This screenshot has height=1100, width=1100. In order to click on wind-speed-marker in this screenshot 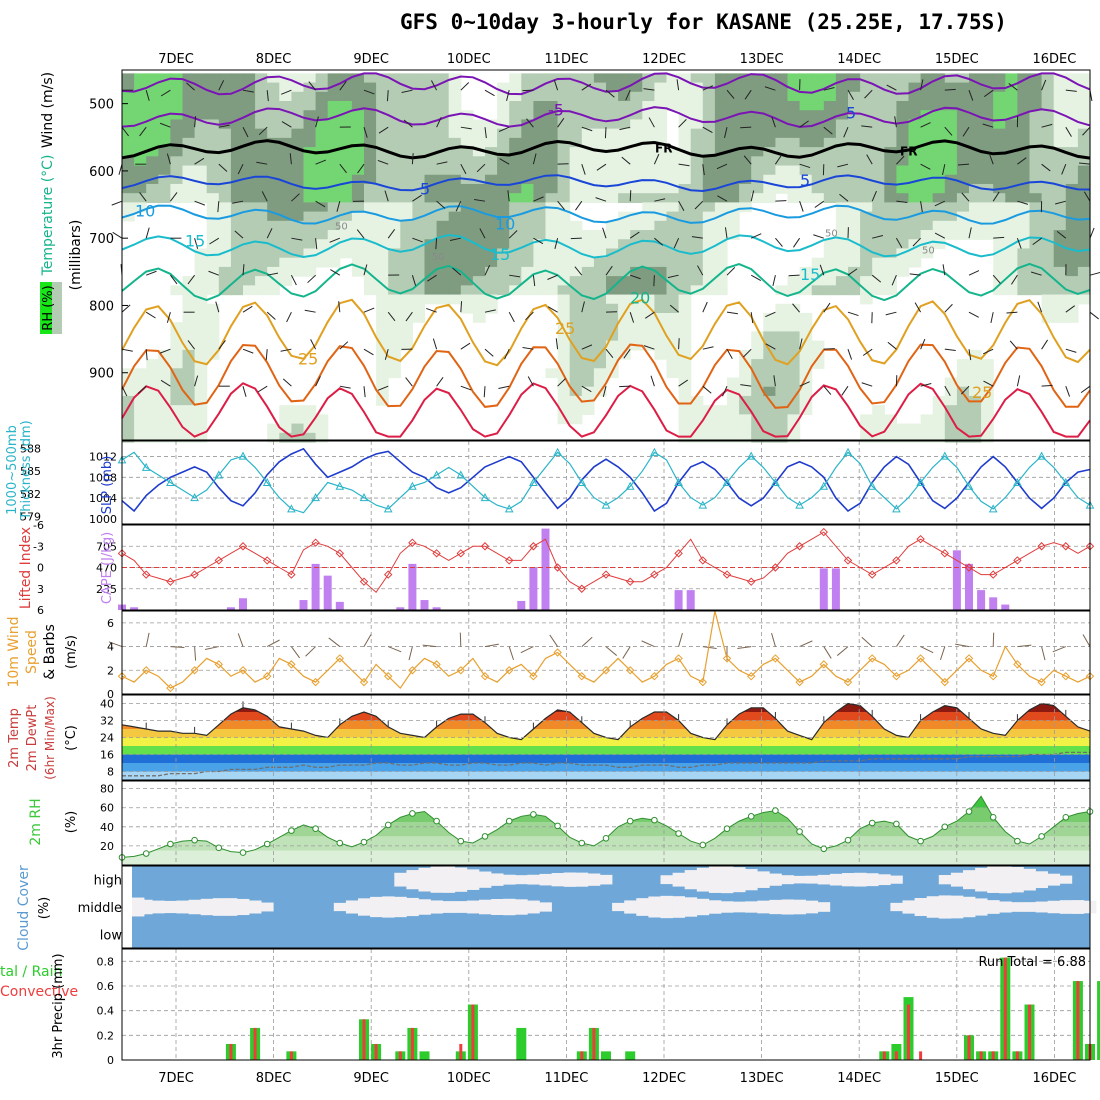, I will do `click(606, 670)`.